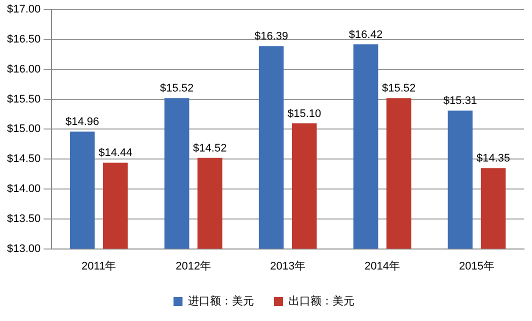 This screenshot has height=321, width=532. Describe the element at coordinates (23, 189) in the screenshot. I see `y-tick-label: $14.00` at that location.